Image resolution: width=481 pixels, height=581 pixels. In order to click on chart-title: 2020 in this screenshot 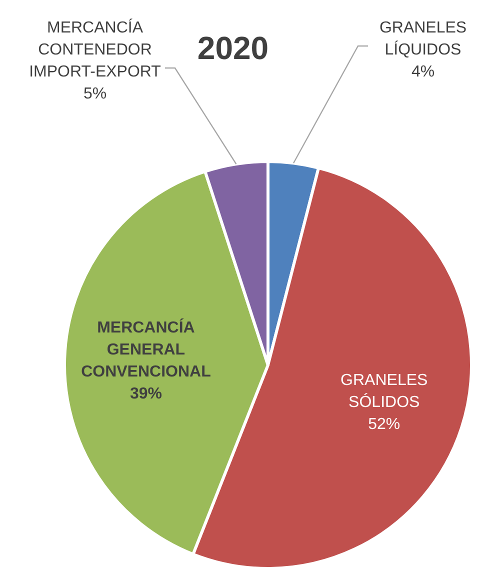, I will do `click(233, 48)`.